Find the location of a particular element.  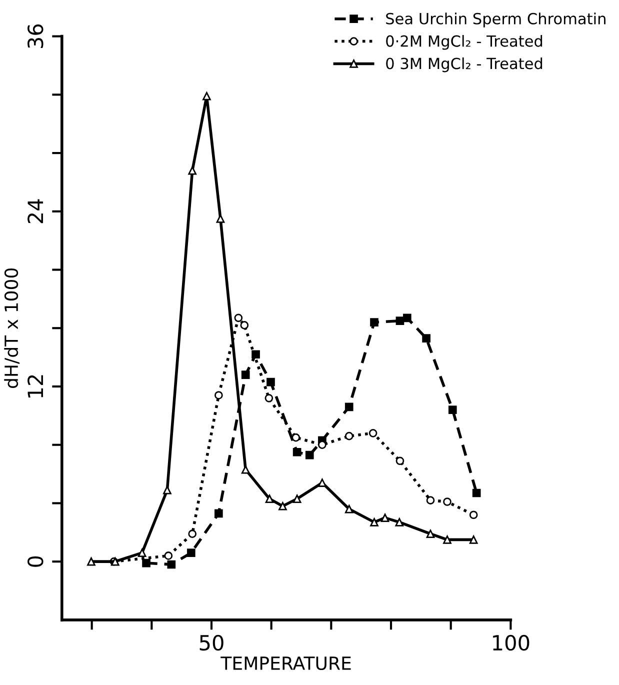

legend-label: 0·2M MgCl₂ - Treated is located at coordinates (464, 42).